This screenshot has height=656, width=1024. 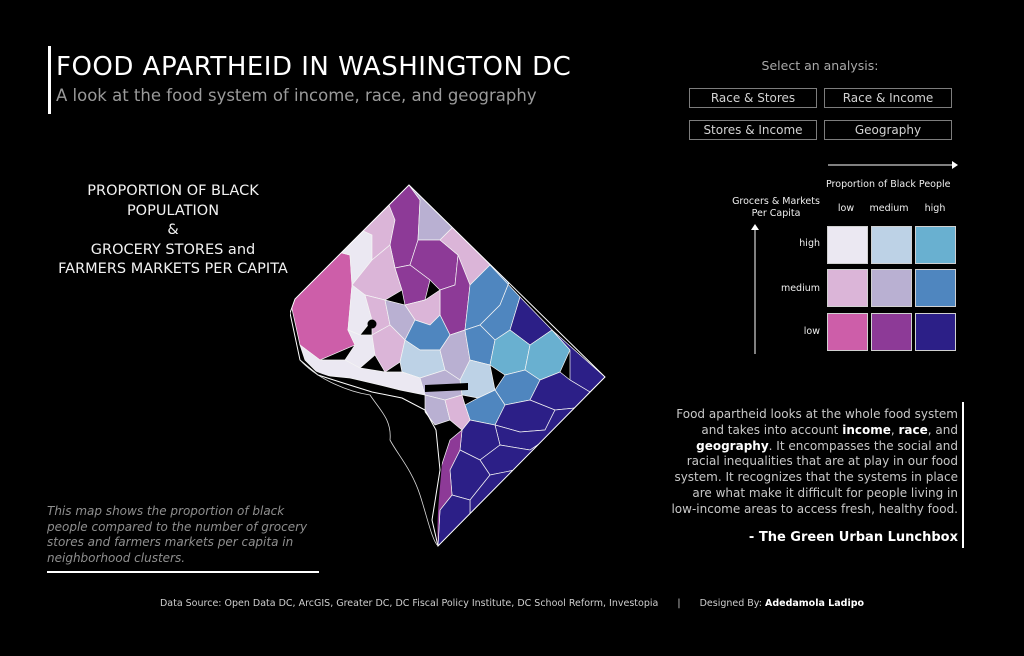 What do you see at coordinates (963, 475) in the screenshot?
I see `quote-accent-bar` at bounding box center [963, 475].